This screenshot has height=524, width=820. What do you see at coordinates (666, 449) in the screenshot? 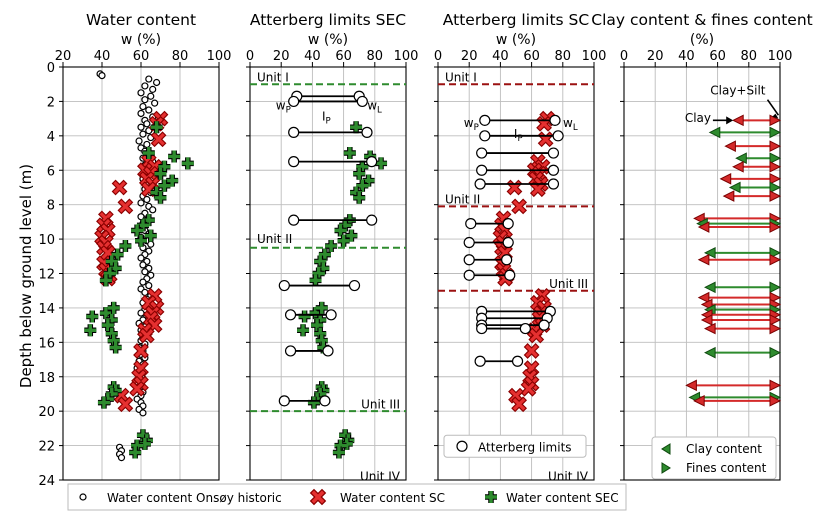
I see `legend-clay-marker` at bounding box center [666, 449].